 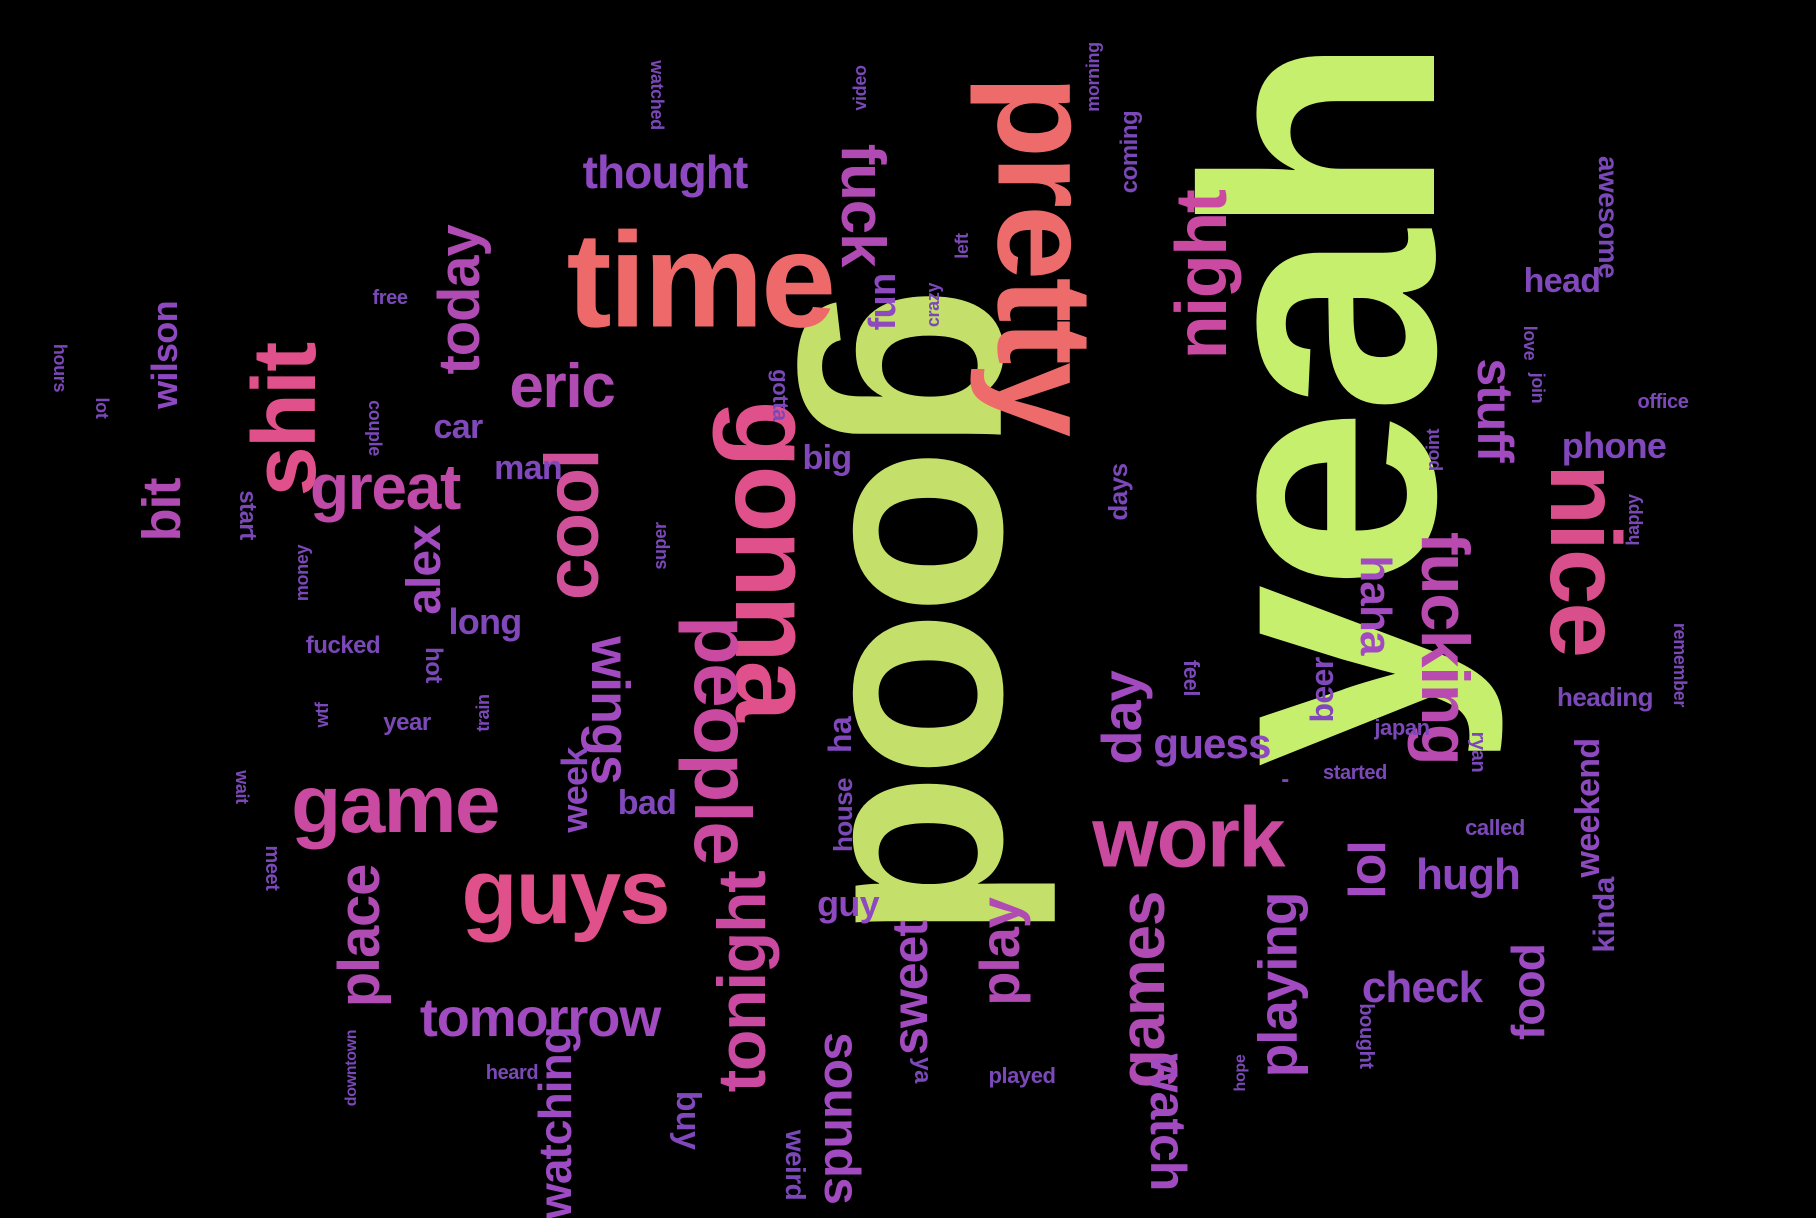 What do you see at coordinates (1468, 874) in the screenshot?
I see `word-hugh: hugh` at bounding box center [1468, 874].